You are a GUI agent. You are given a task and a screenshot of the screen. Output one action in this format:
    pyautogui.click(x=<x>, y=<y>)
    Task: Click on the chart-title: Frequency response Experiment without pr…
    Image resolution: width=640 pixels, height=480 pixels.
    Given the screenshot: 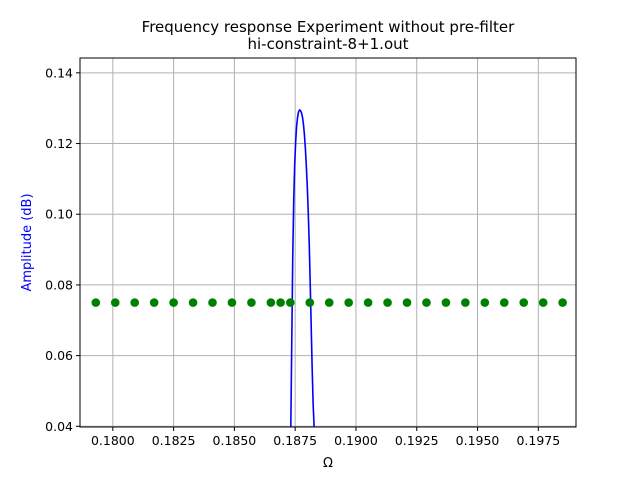 What is the action you would take?
    pyautogui.click(x=328, y=27)
    